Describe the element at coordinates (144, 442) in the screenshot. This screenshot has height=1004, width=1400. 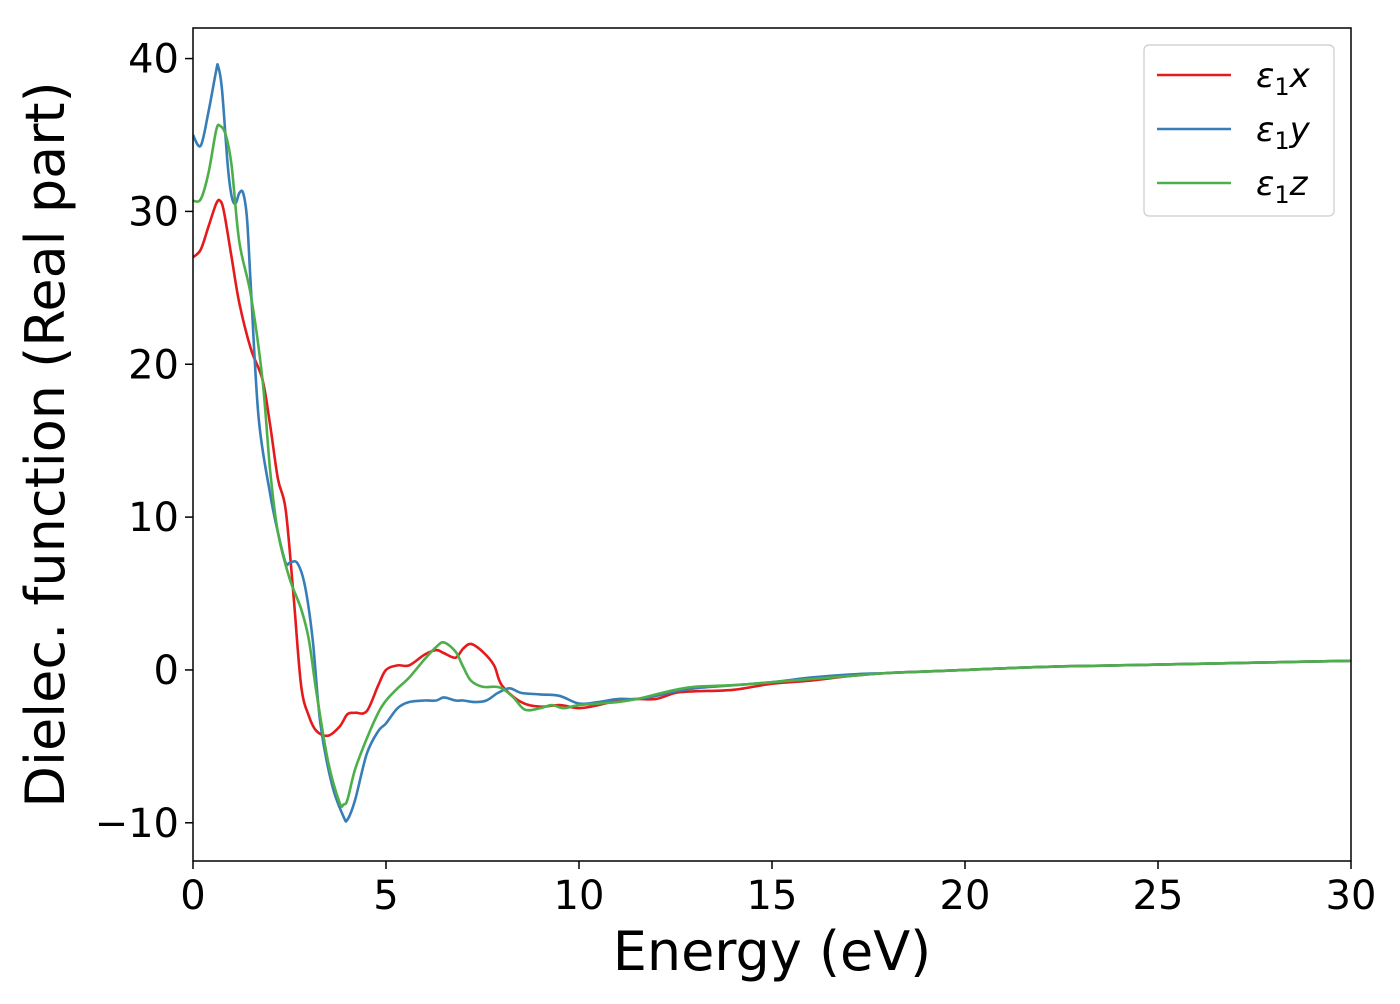
I see `y-axis-ticks: −10 0 10 20 30 40` at that location.